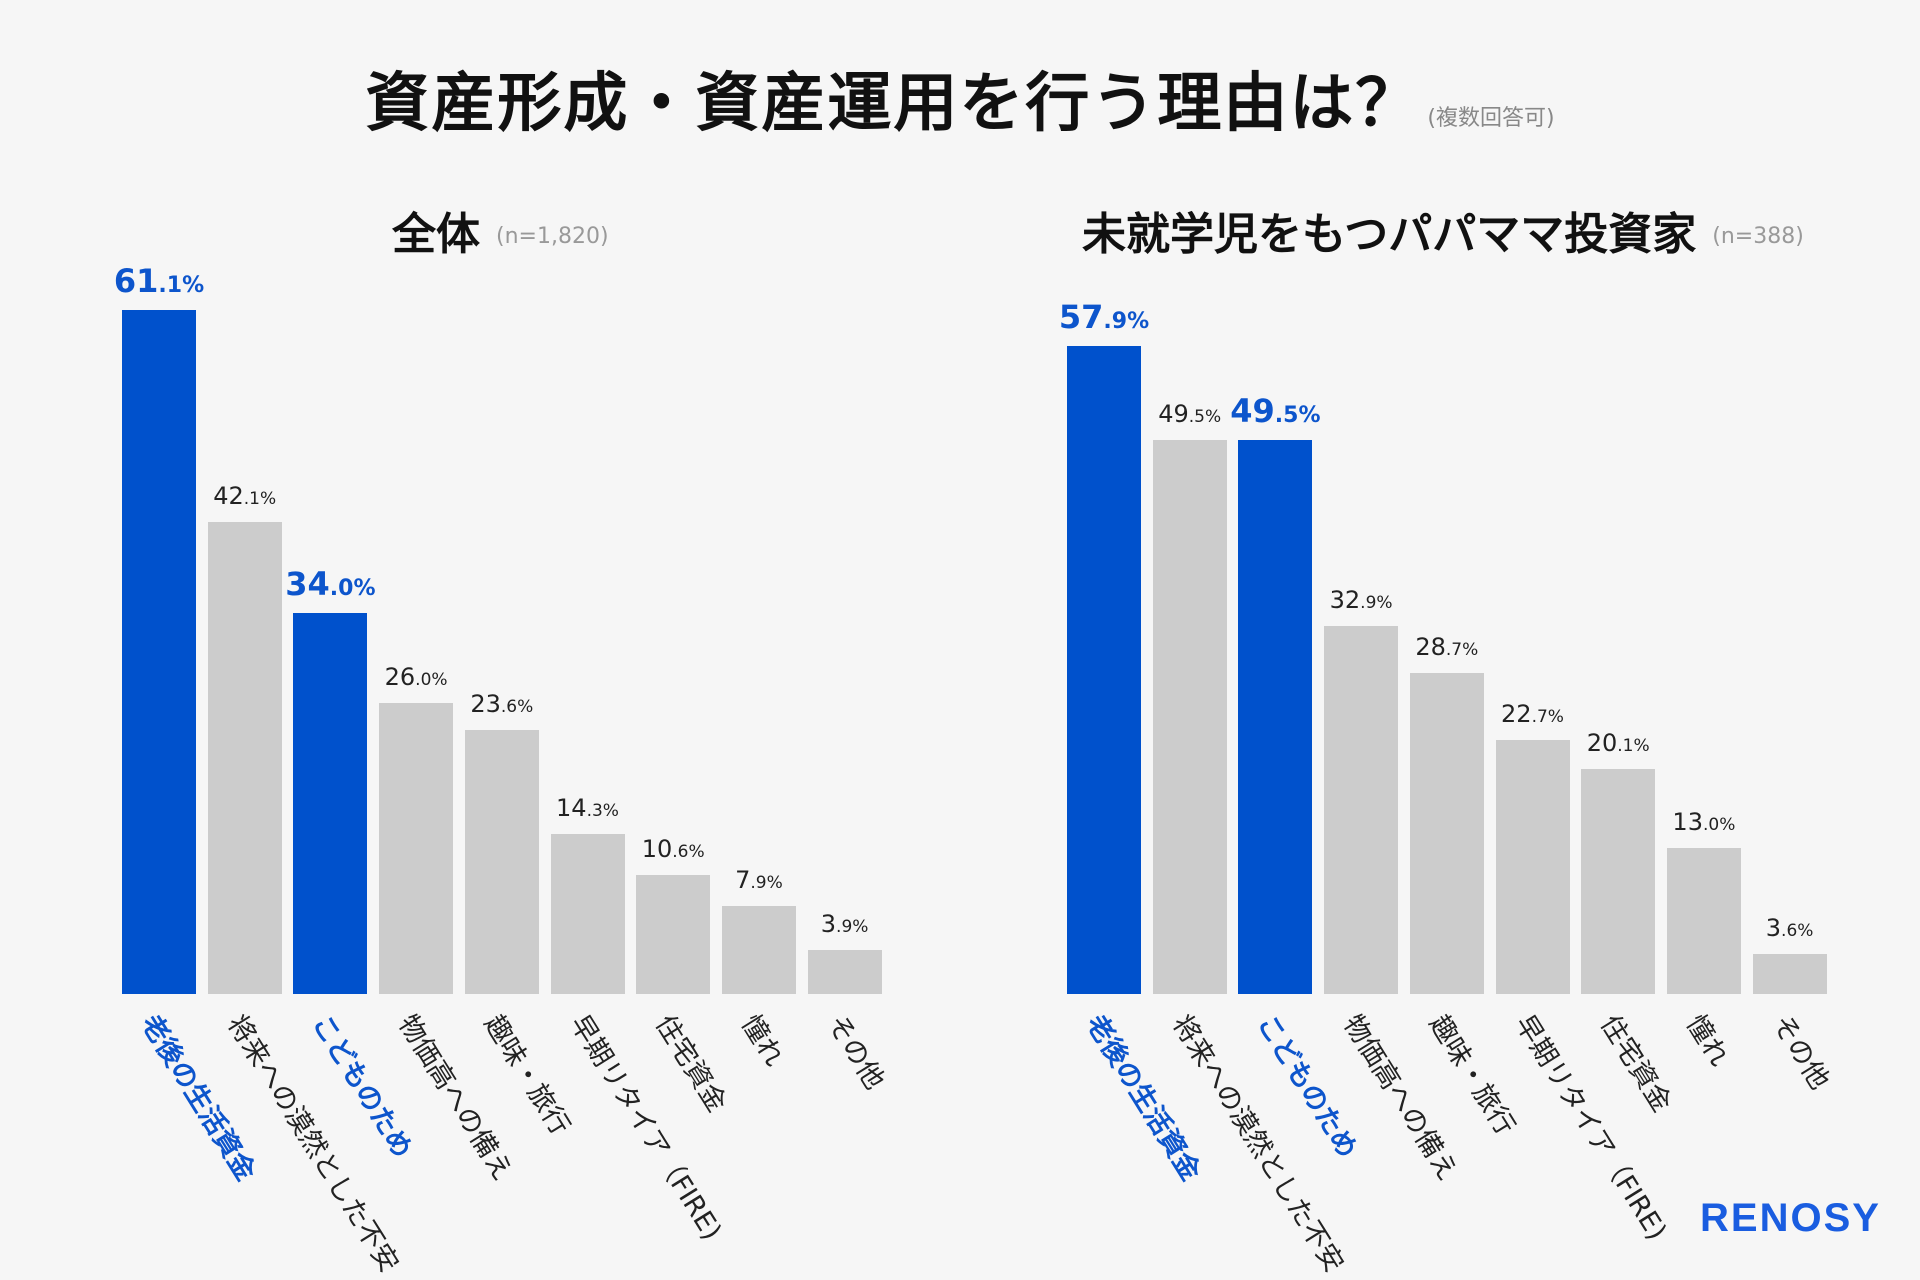 Image resolution: width=1920 pixels, height=1280 pixels. Describe the element at coordinates (673, 849) in the screenshot. I see `data-label: 10.6%` at that location.